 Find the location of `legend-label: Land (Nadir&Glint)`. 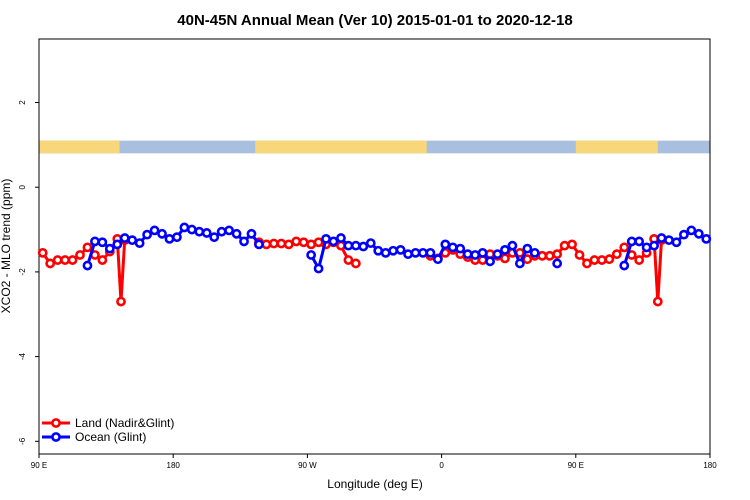

legend-label: Land (Nadir&Glint) is located at coordinates (124, 423).